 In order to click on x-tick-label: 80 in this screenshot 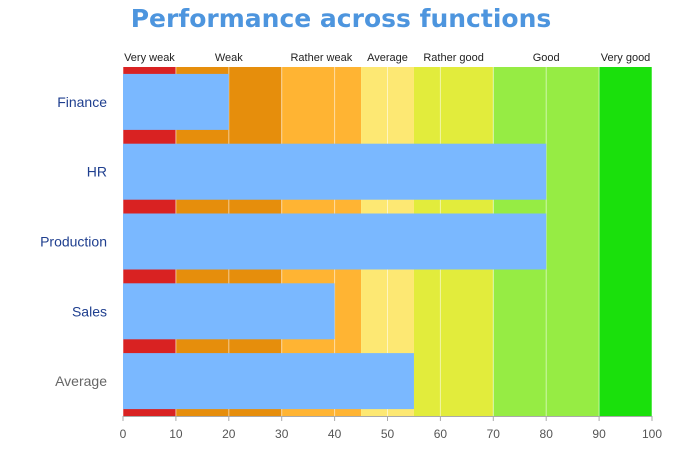, I will do `click(547, 434)`.